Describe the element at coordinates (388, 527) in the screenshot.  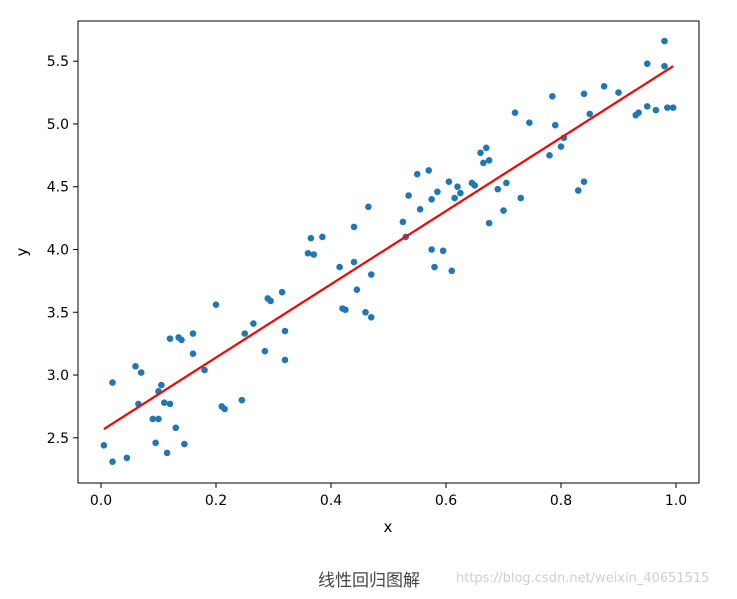
I see `x-axis-label: x` at that location.